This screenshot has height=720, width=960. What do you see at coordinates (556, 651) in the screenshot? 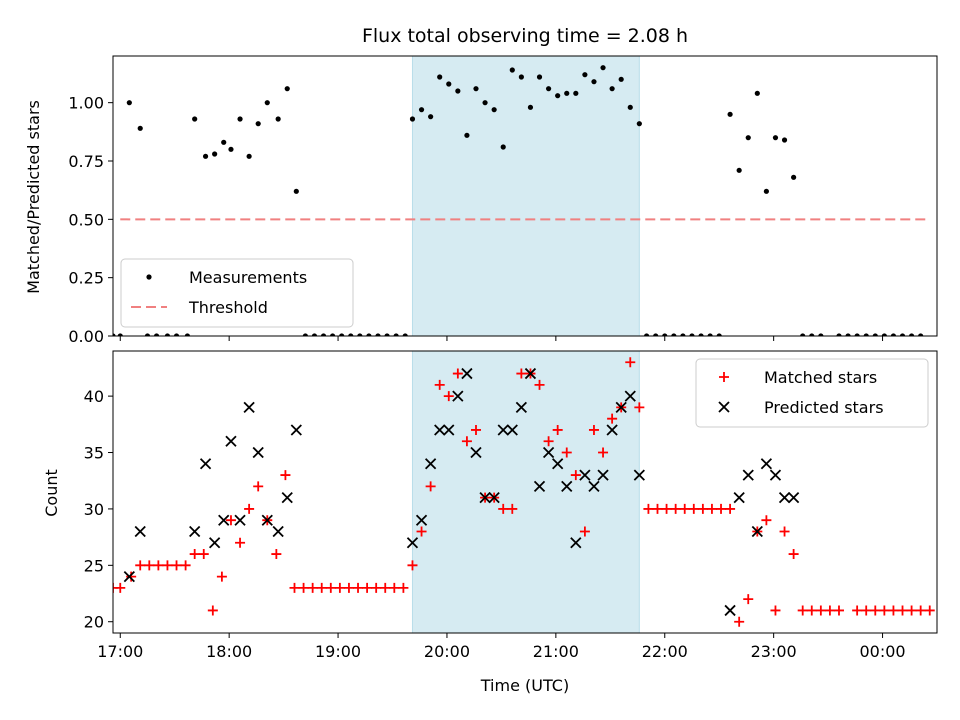
I see `x-tick-label: 21:00` at bounding box center [556, 651].